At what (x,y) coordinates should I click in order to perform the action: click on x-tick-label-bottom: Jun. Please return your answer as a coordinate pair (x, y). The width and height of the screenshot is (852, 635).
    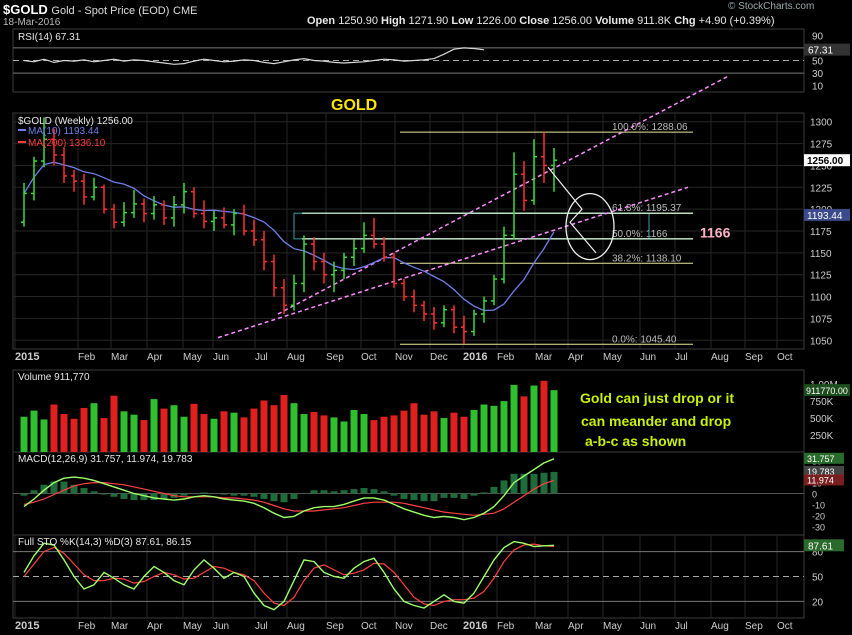
    Looking at the image, I should click on (221, 626).